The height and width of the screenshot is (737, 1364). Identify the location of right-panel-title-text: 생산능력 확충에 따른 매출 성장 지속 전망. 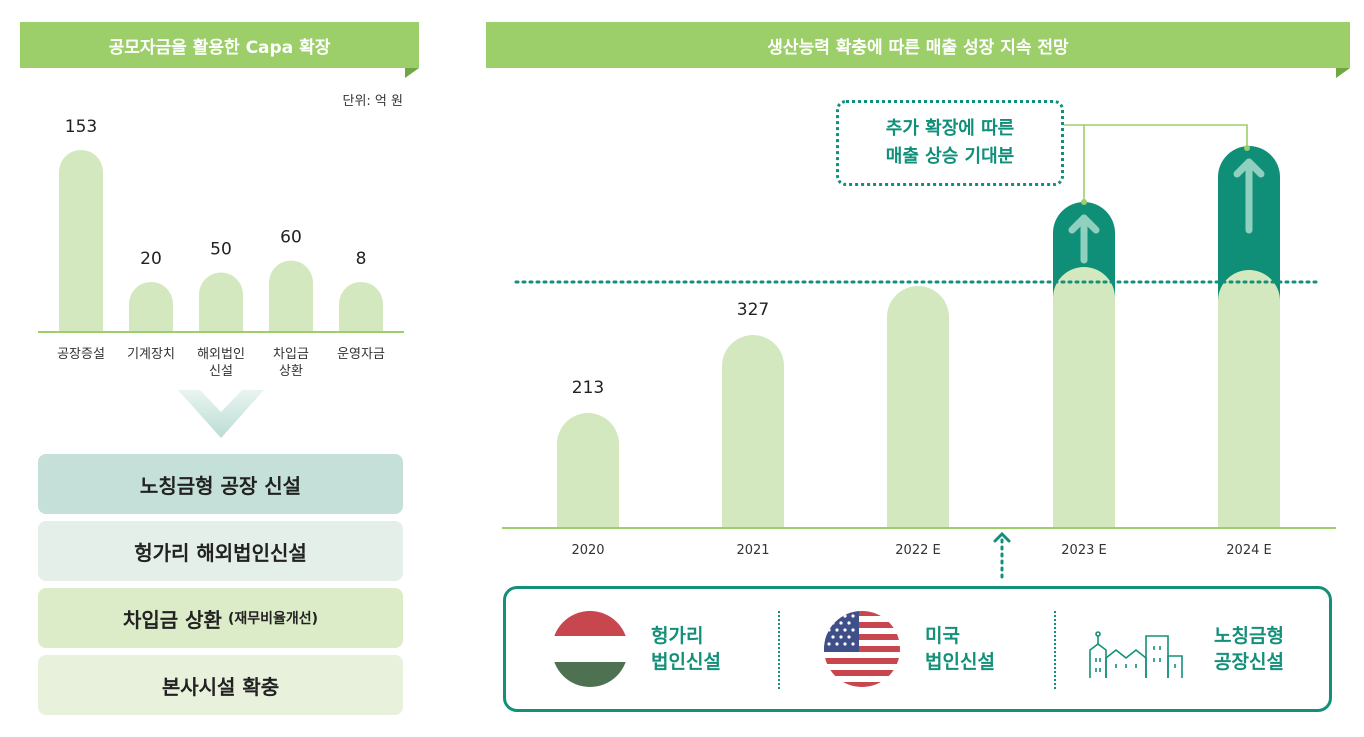
(918, 47).